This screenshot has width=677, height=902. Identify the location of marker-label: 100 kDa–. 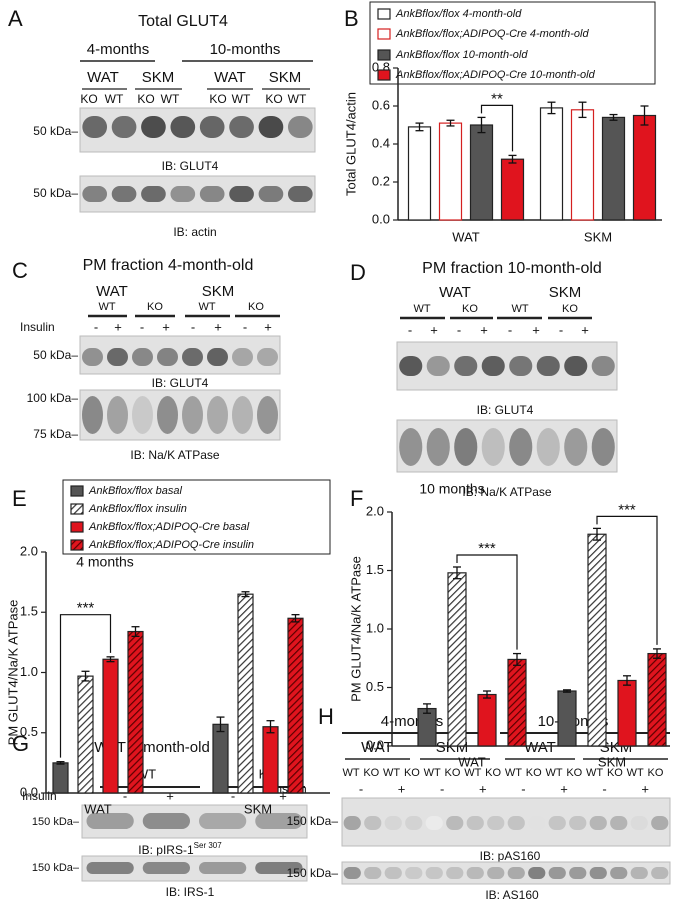
(53, 398).